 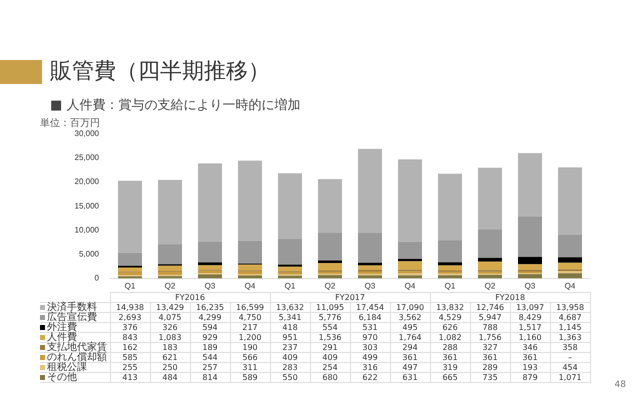 I want to click on data-label: 189, so click(x=210, y=347).